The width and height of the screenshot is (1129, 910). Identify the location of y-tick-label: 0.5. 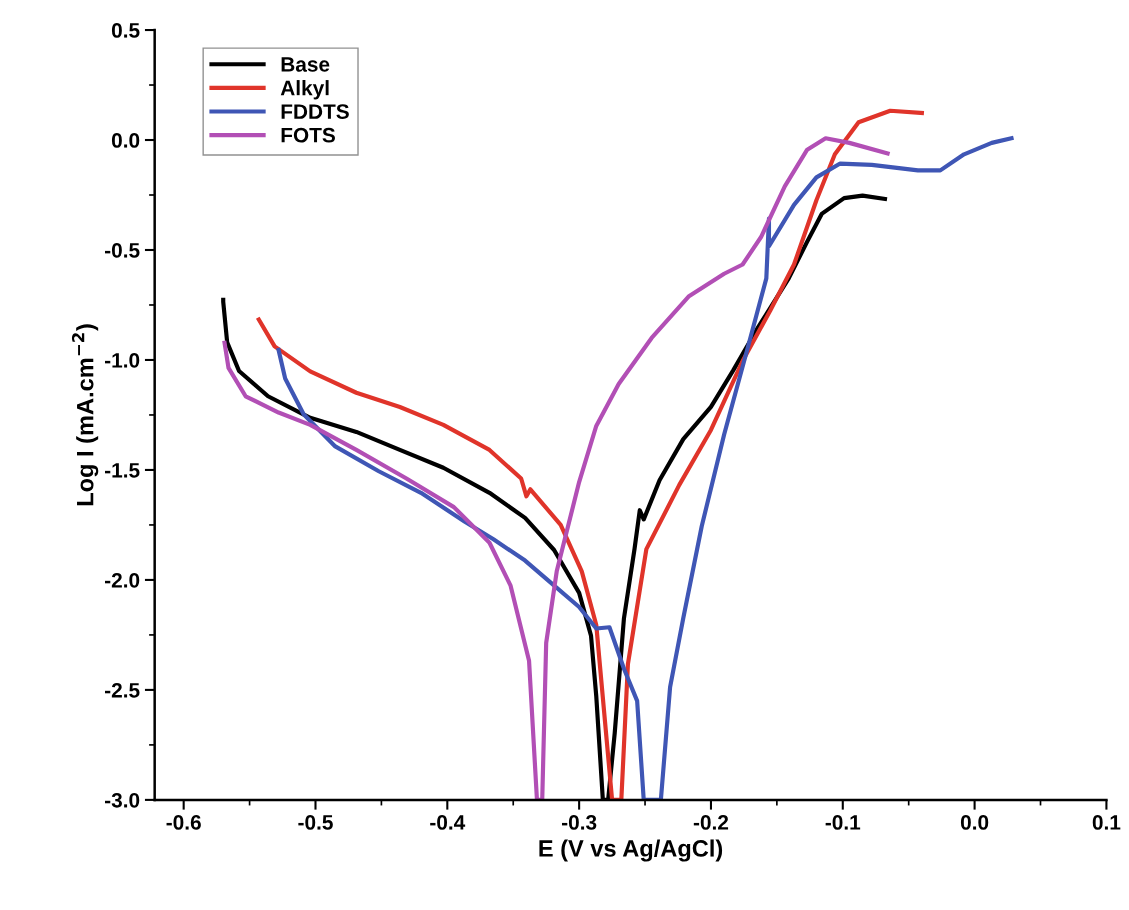
(125, 30).